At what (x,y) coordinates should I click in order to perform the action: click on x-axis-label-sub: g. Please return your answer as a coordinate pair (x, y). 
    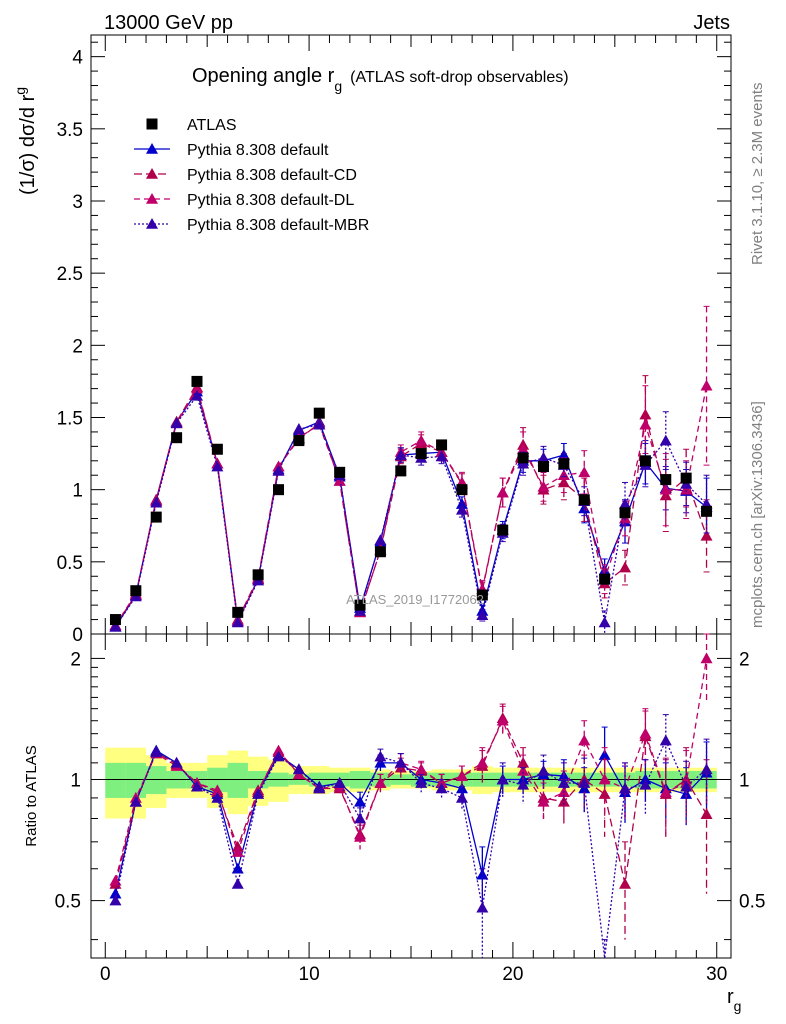
    Looking at the image, I should click on (738, 1006).